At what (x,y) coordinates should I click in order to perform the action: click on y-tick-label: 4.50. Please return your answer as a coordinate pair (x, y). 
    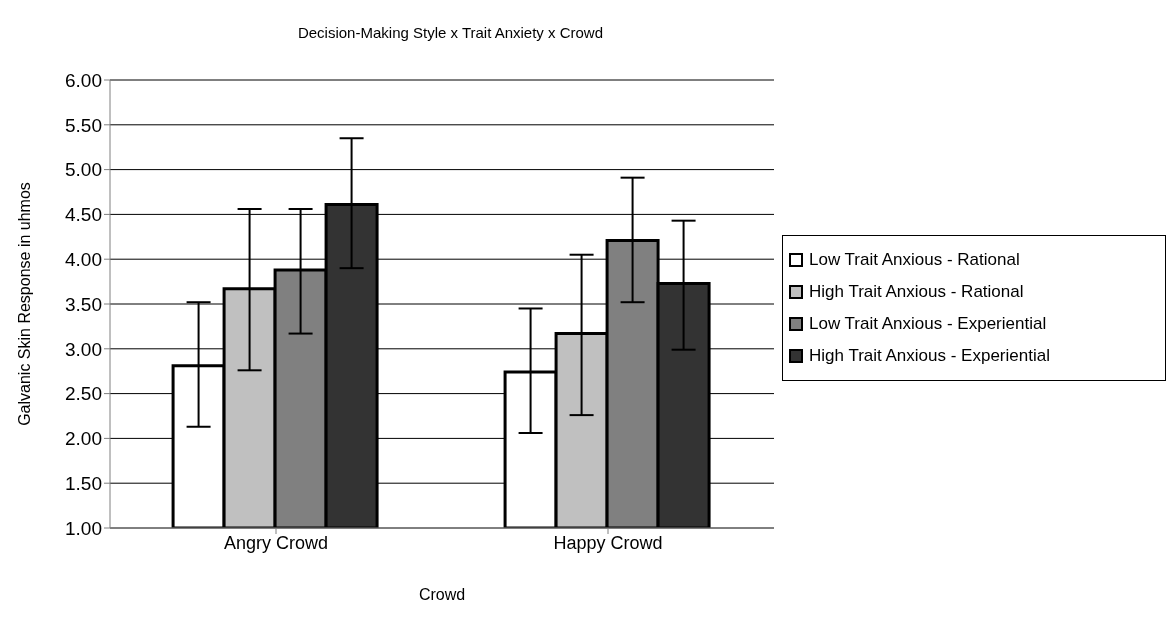
    Looking at the image, I should click on (83, 215).